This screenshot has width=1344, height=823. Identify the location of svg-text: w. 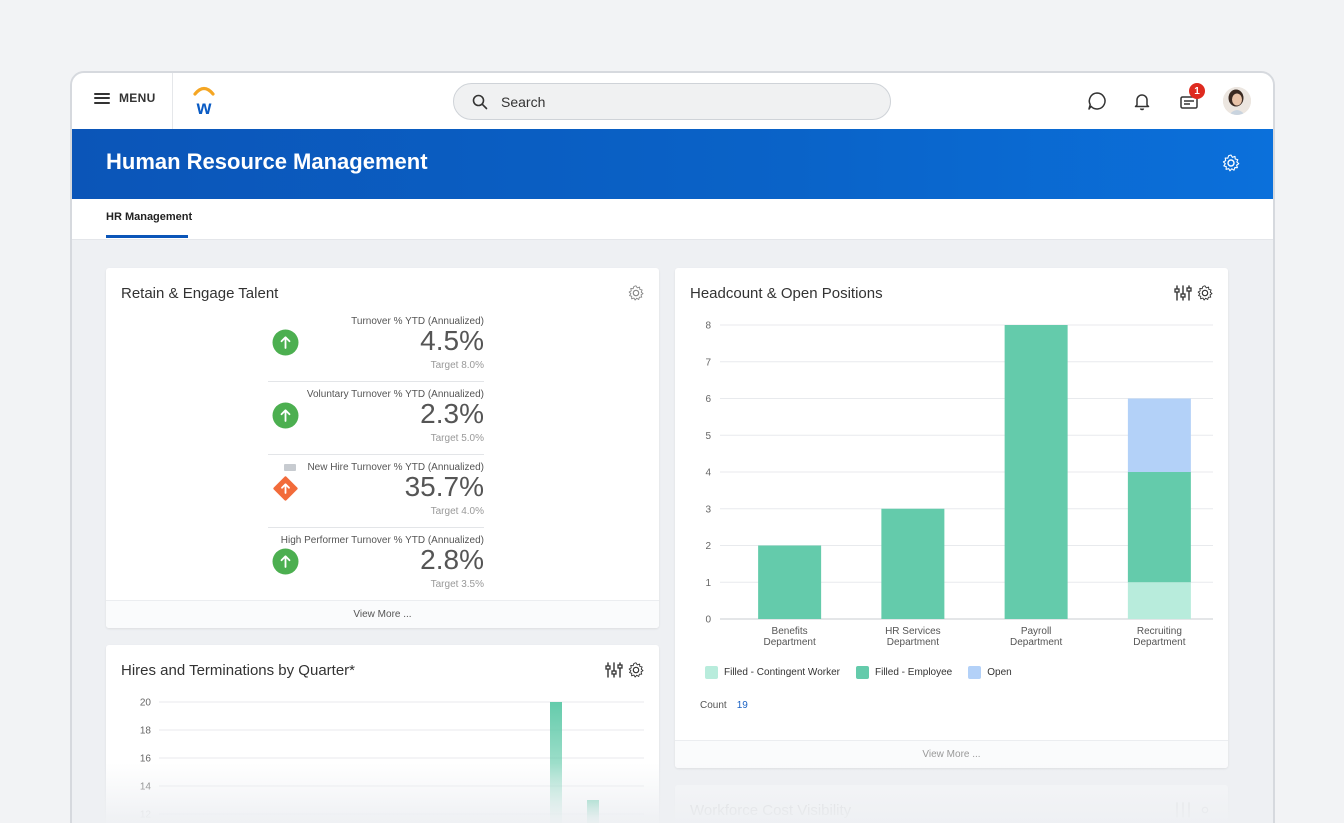
(204, 107).